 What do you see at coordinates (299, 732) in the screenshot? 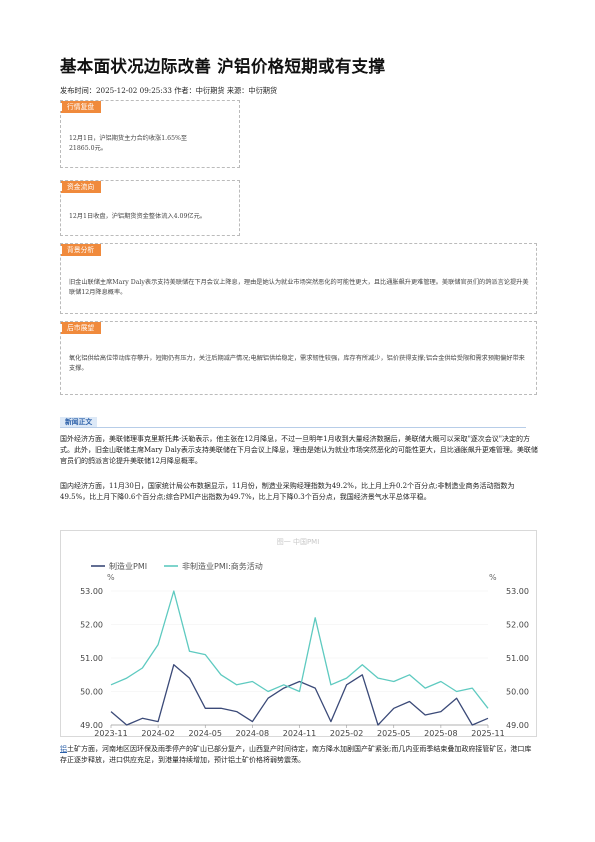
I see `x-tick-label: 2024-11` at bounding box center [299, 732].